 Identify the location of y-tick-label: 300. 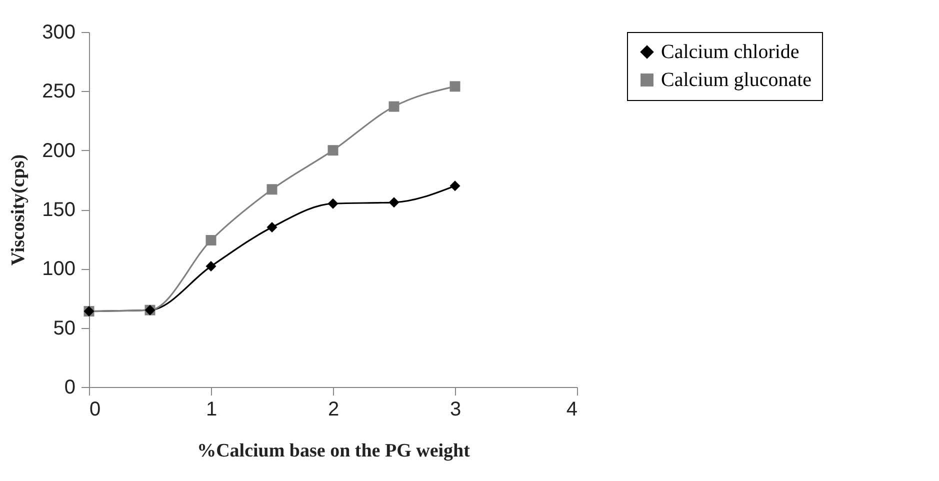
(59, 33).